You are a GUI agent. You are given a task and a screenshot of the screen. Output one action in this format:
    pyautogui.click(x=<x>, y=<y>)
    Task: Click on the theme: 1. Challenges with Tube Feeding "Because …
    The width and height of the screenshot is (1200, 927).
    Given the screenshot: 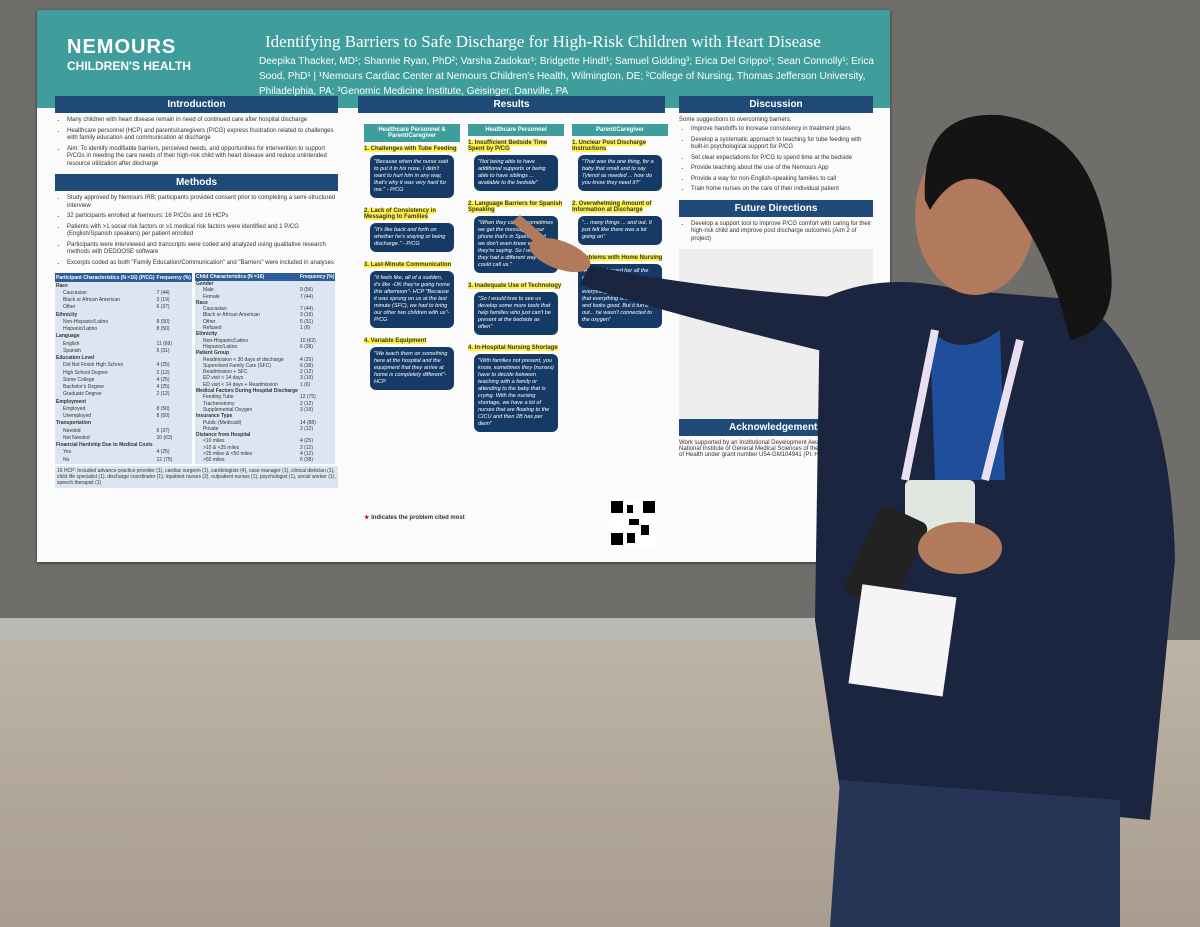 What is the action you would take?
    pyautogui.click(x=412, y=172)
    